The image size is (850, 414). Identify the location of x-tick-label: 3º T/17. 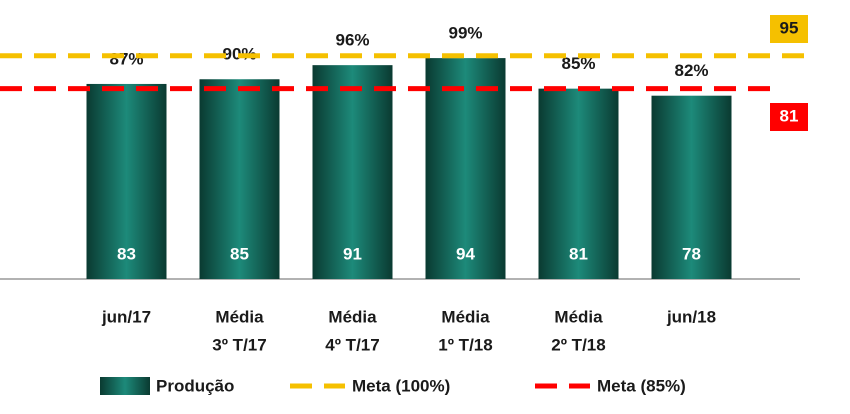
(239, 344).